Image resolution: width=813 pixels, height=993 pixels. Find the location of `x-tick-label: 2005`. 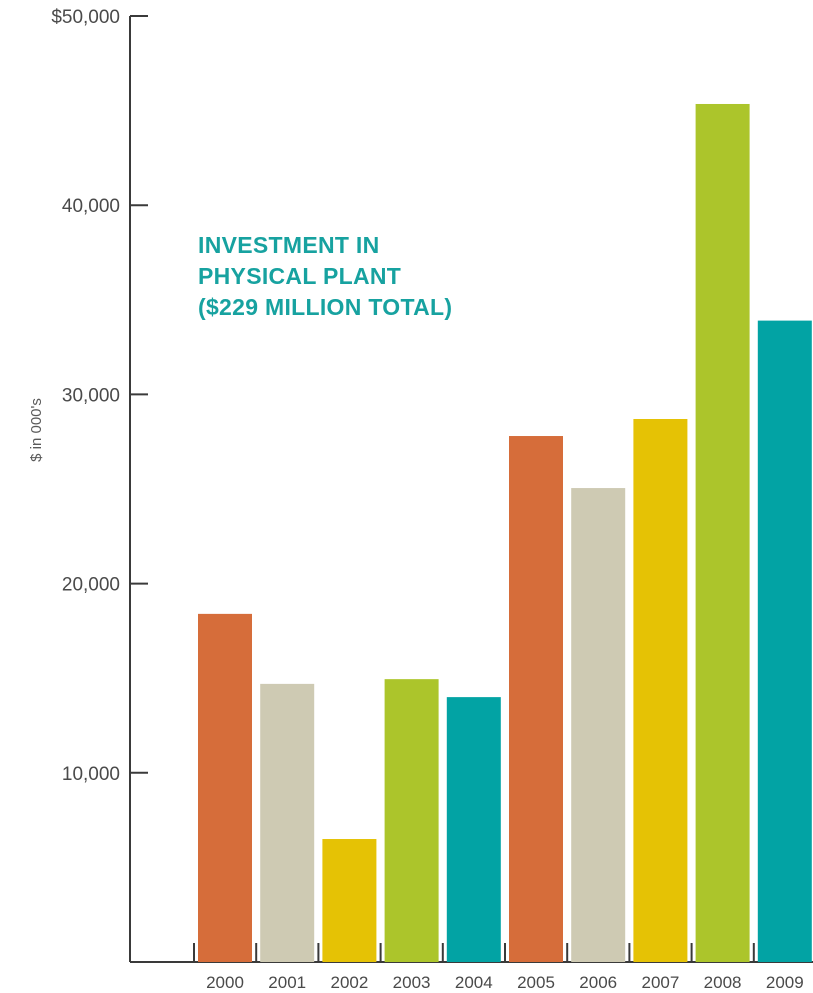

x-tick-label: 2005 is located at coordinates (536, 982).